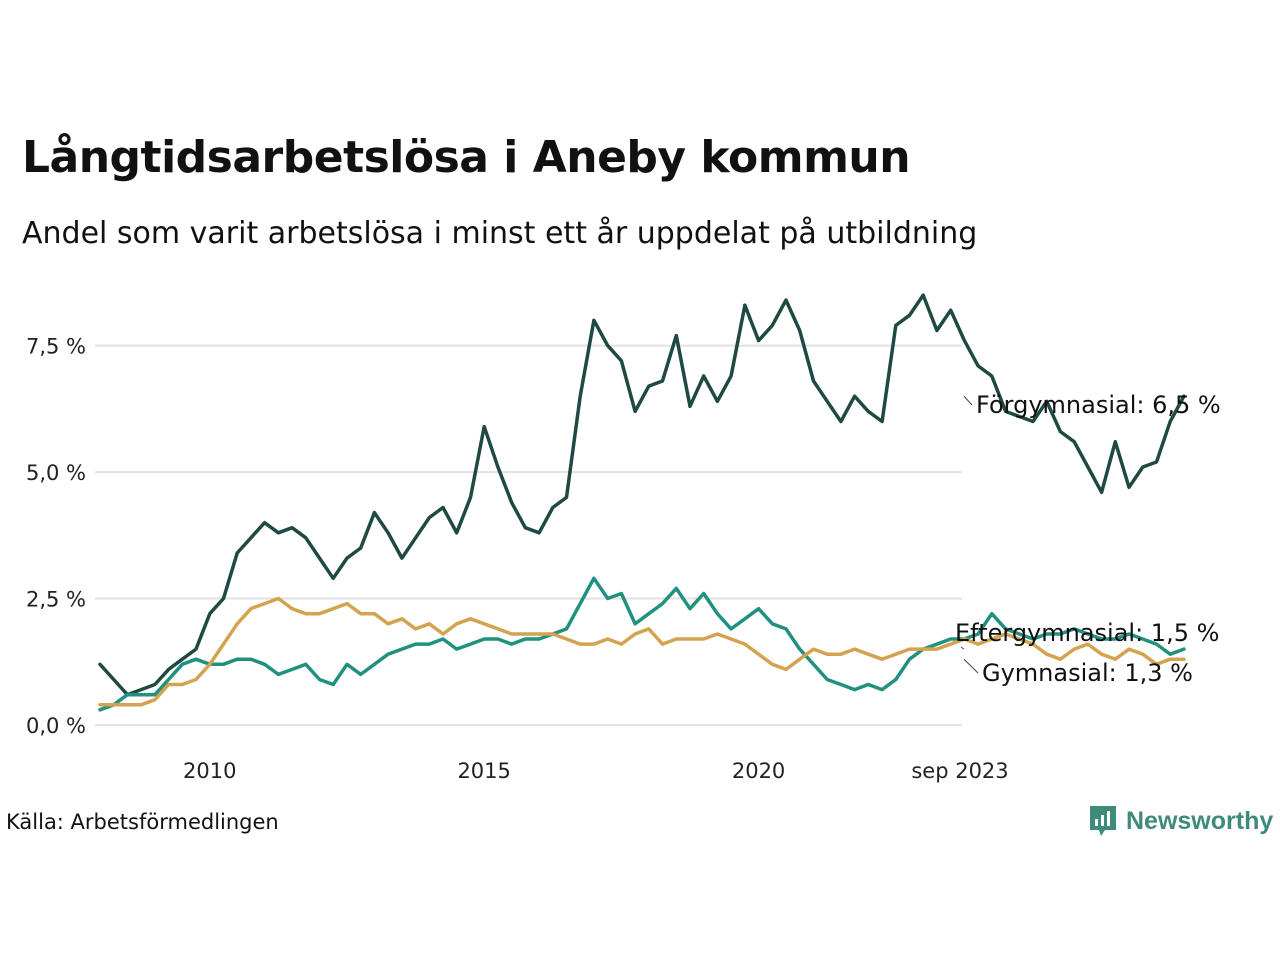 The image size is (1280, 960). Describe the element at coordinates (1103, 821) in the screenshot. I see `newsworthy-logo-icon` at that location.